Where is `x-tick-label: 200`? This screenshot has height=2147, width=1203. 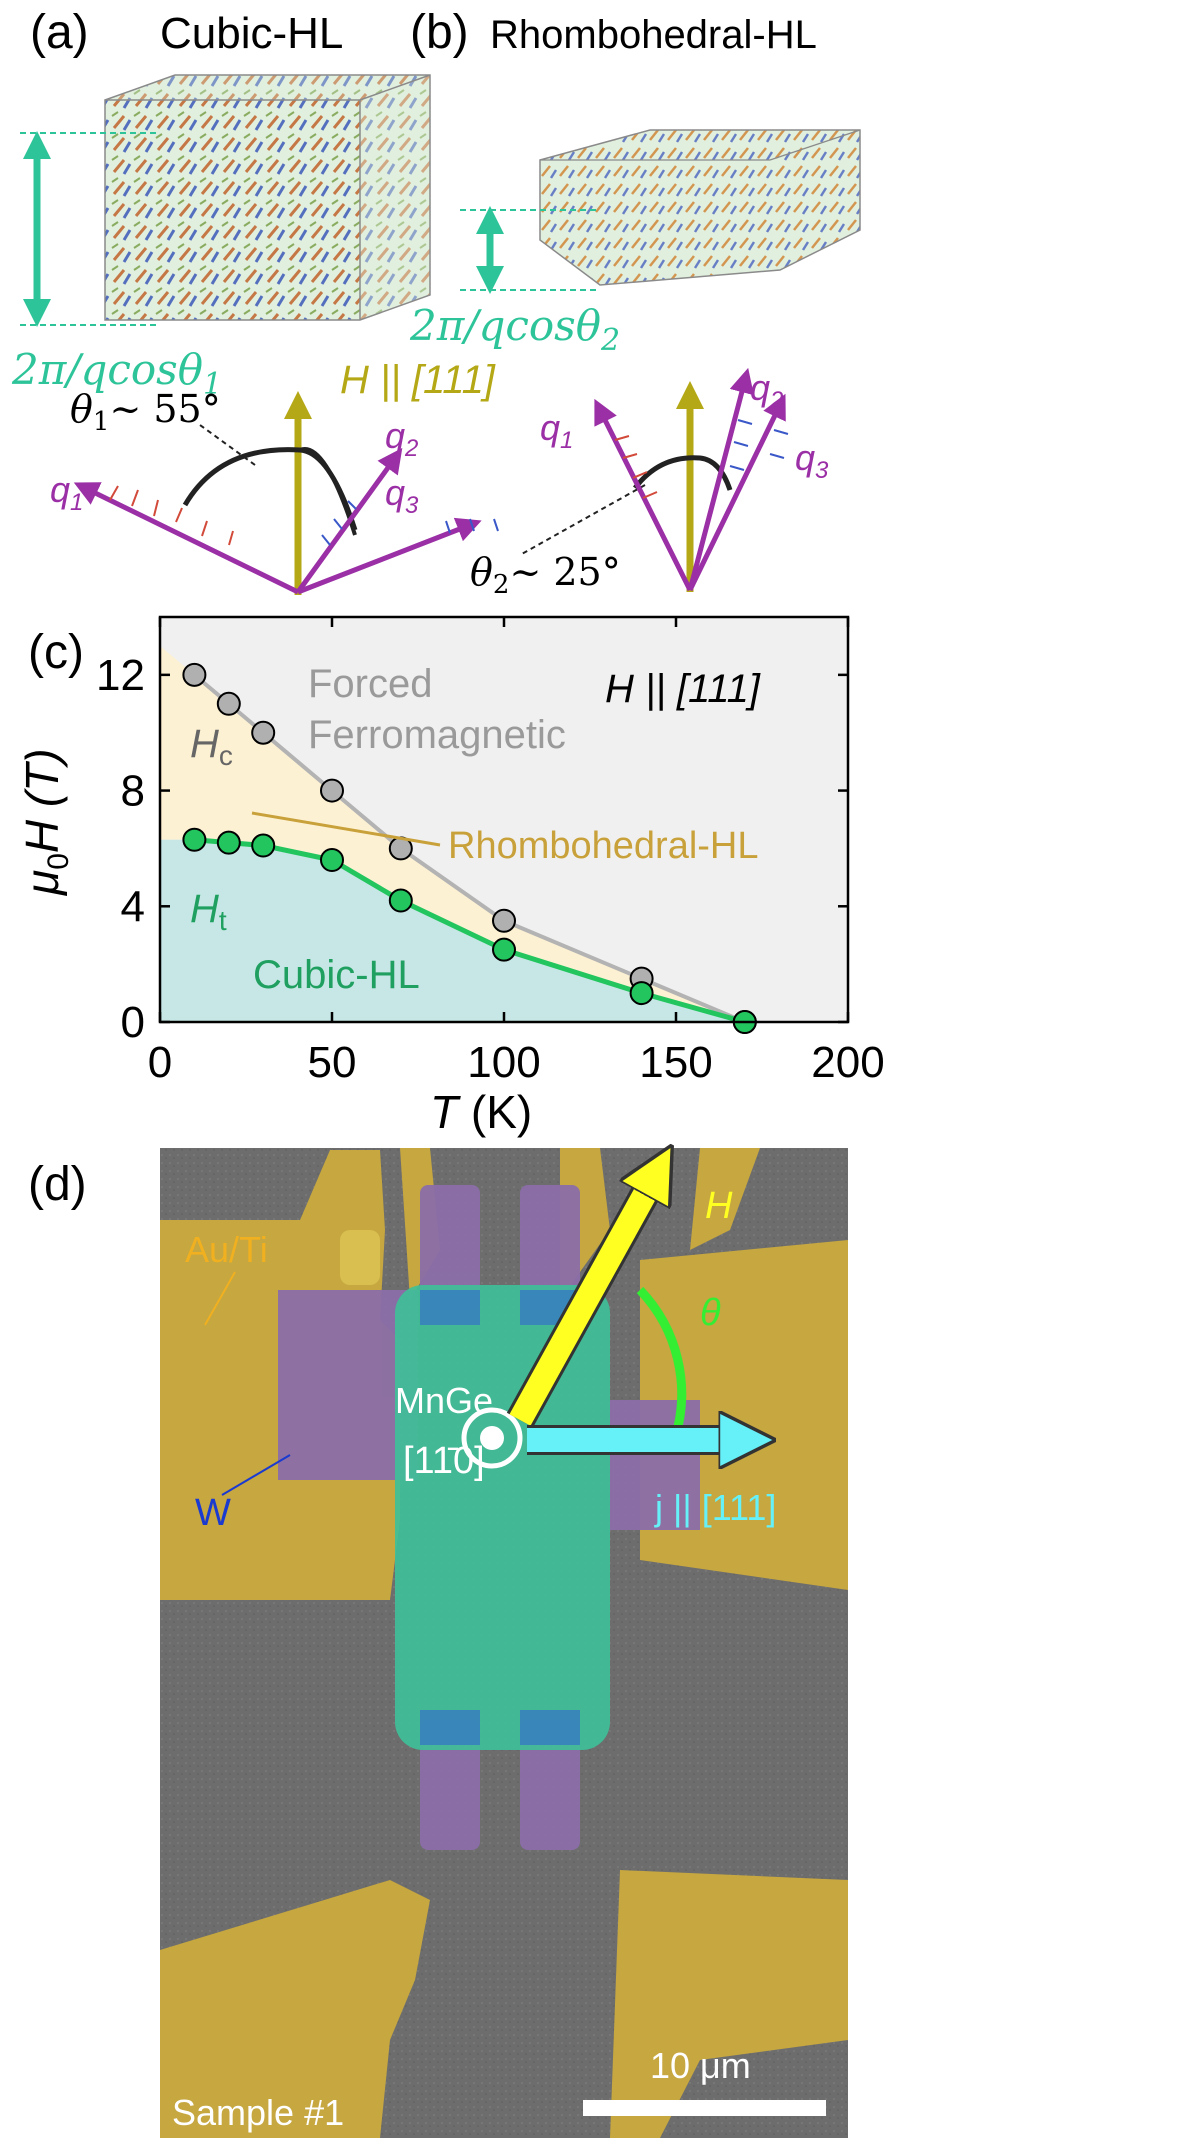 x-tick-label: 200 is located at coordinates (847, 1062).